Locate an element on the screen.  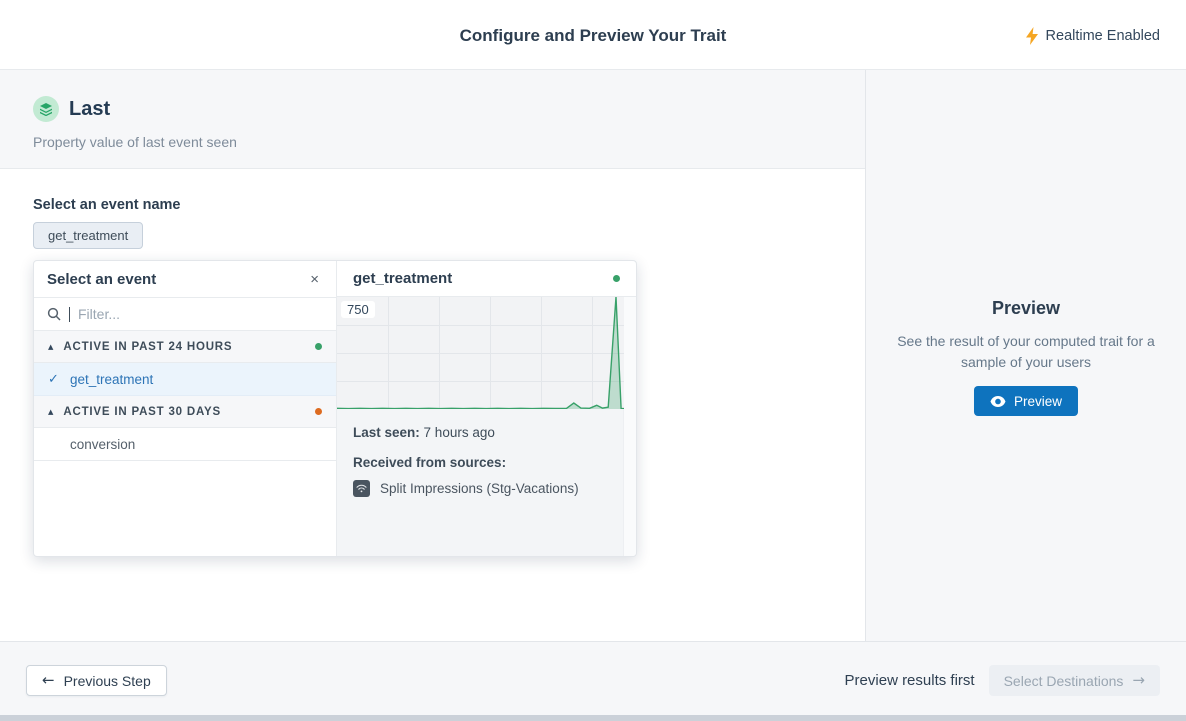
event-item-get-treatment: ✓ get_treatment is located at coordinates (185, 379).